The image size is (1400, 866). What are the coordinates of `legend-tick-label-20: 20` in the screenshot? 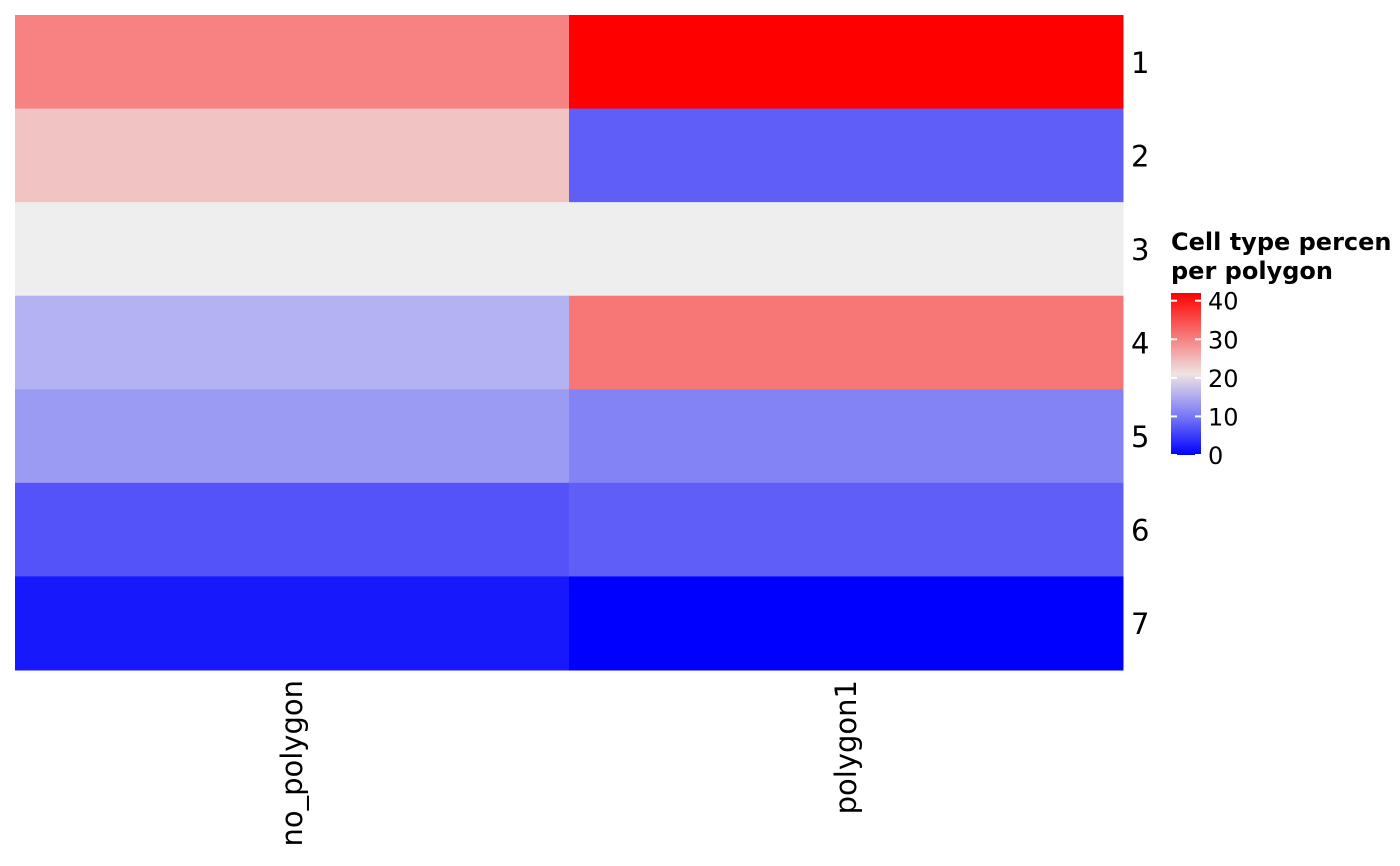 It's located at (1223, 379).